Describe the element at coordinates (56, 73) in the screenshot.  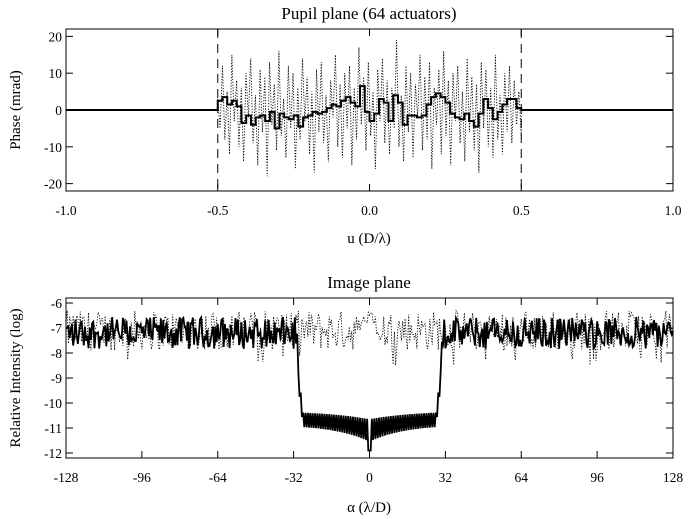
I see `pupil-y-tick-label: 10` at that location.